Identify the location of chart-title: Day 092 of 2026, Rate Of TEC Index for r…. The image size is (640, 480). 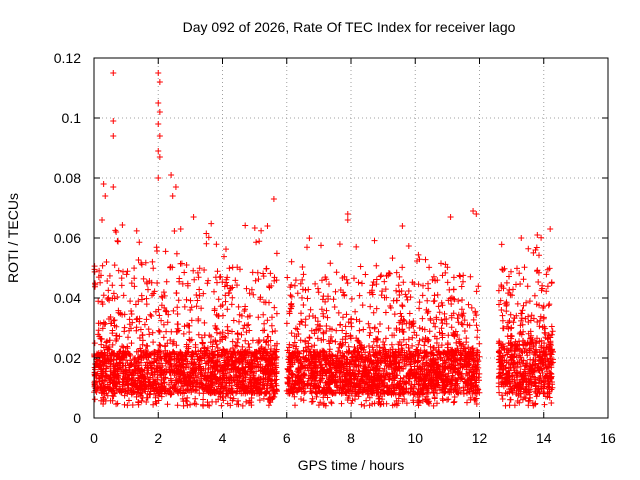
(349, 27).